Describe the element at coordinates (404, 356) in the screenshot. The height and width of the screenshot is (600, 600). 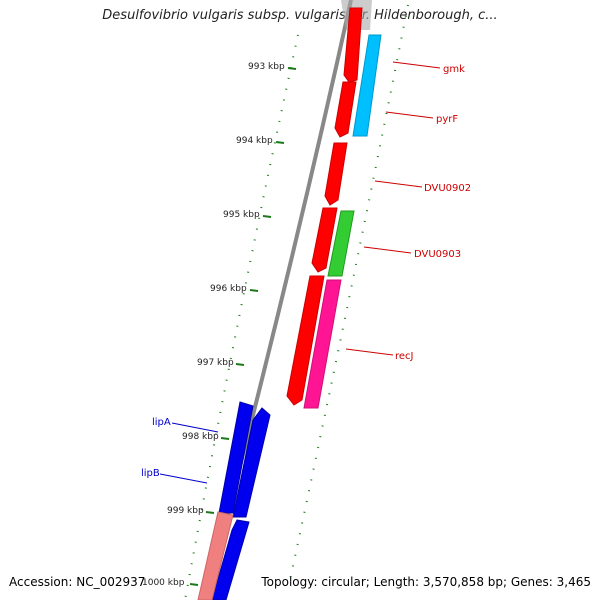
I see `gene-label: recJ` at that location.